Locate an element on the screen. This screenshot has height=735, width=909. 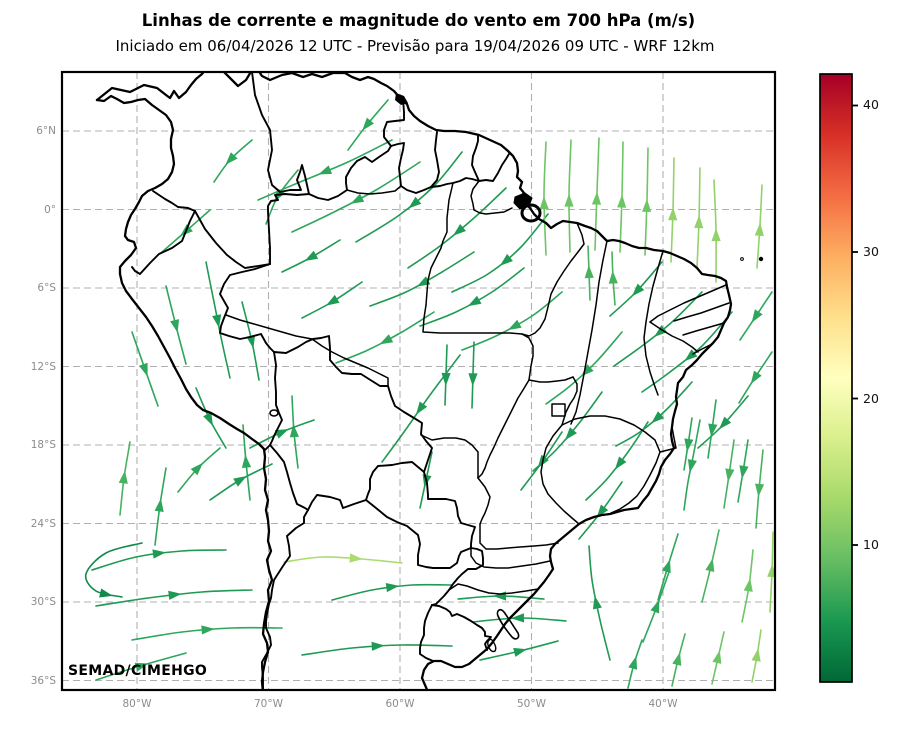
lat-tick-label: 6°S is located at coordinates (46, 288).